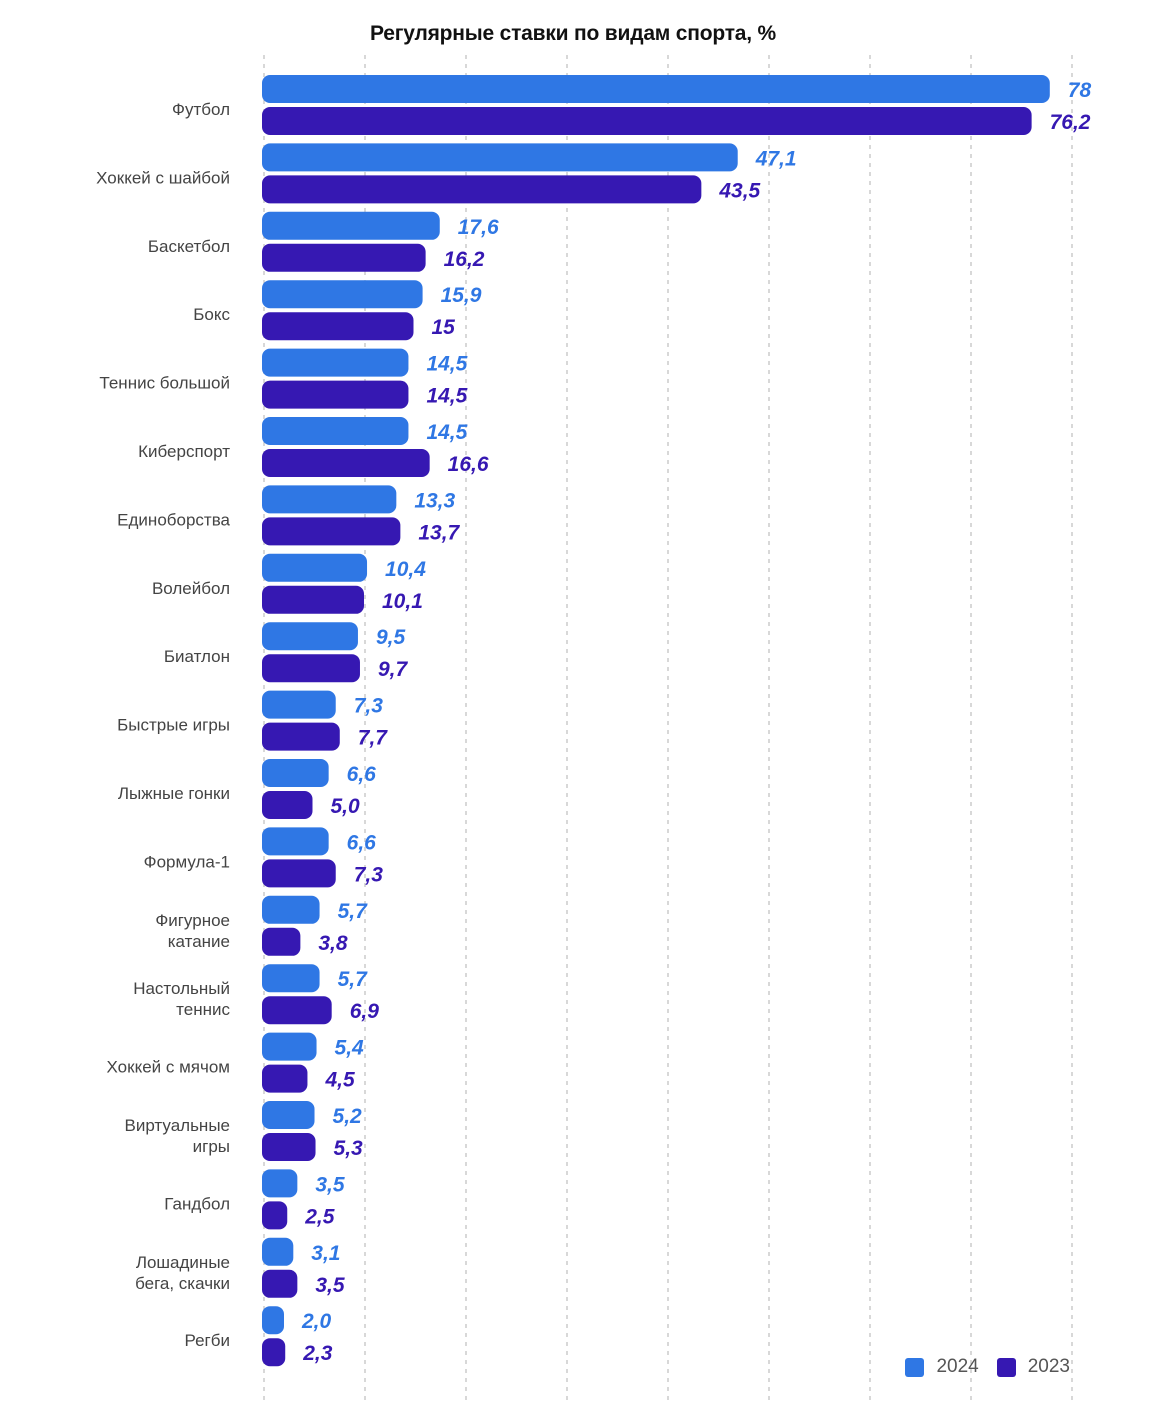  Describe the element at coordinates (178, 1136) in the screenshot. I see `category-label: Виртуальные игры` at that location.